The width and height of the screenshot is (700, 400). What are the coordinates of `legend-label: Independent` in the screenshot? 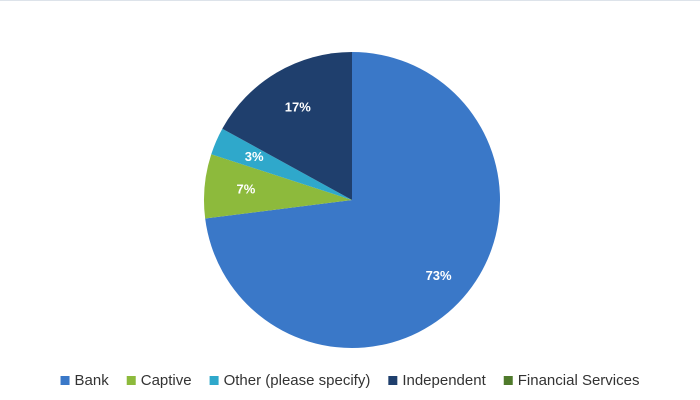 It's located at (444, 380).